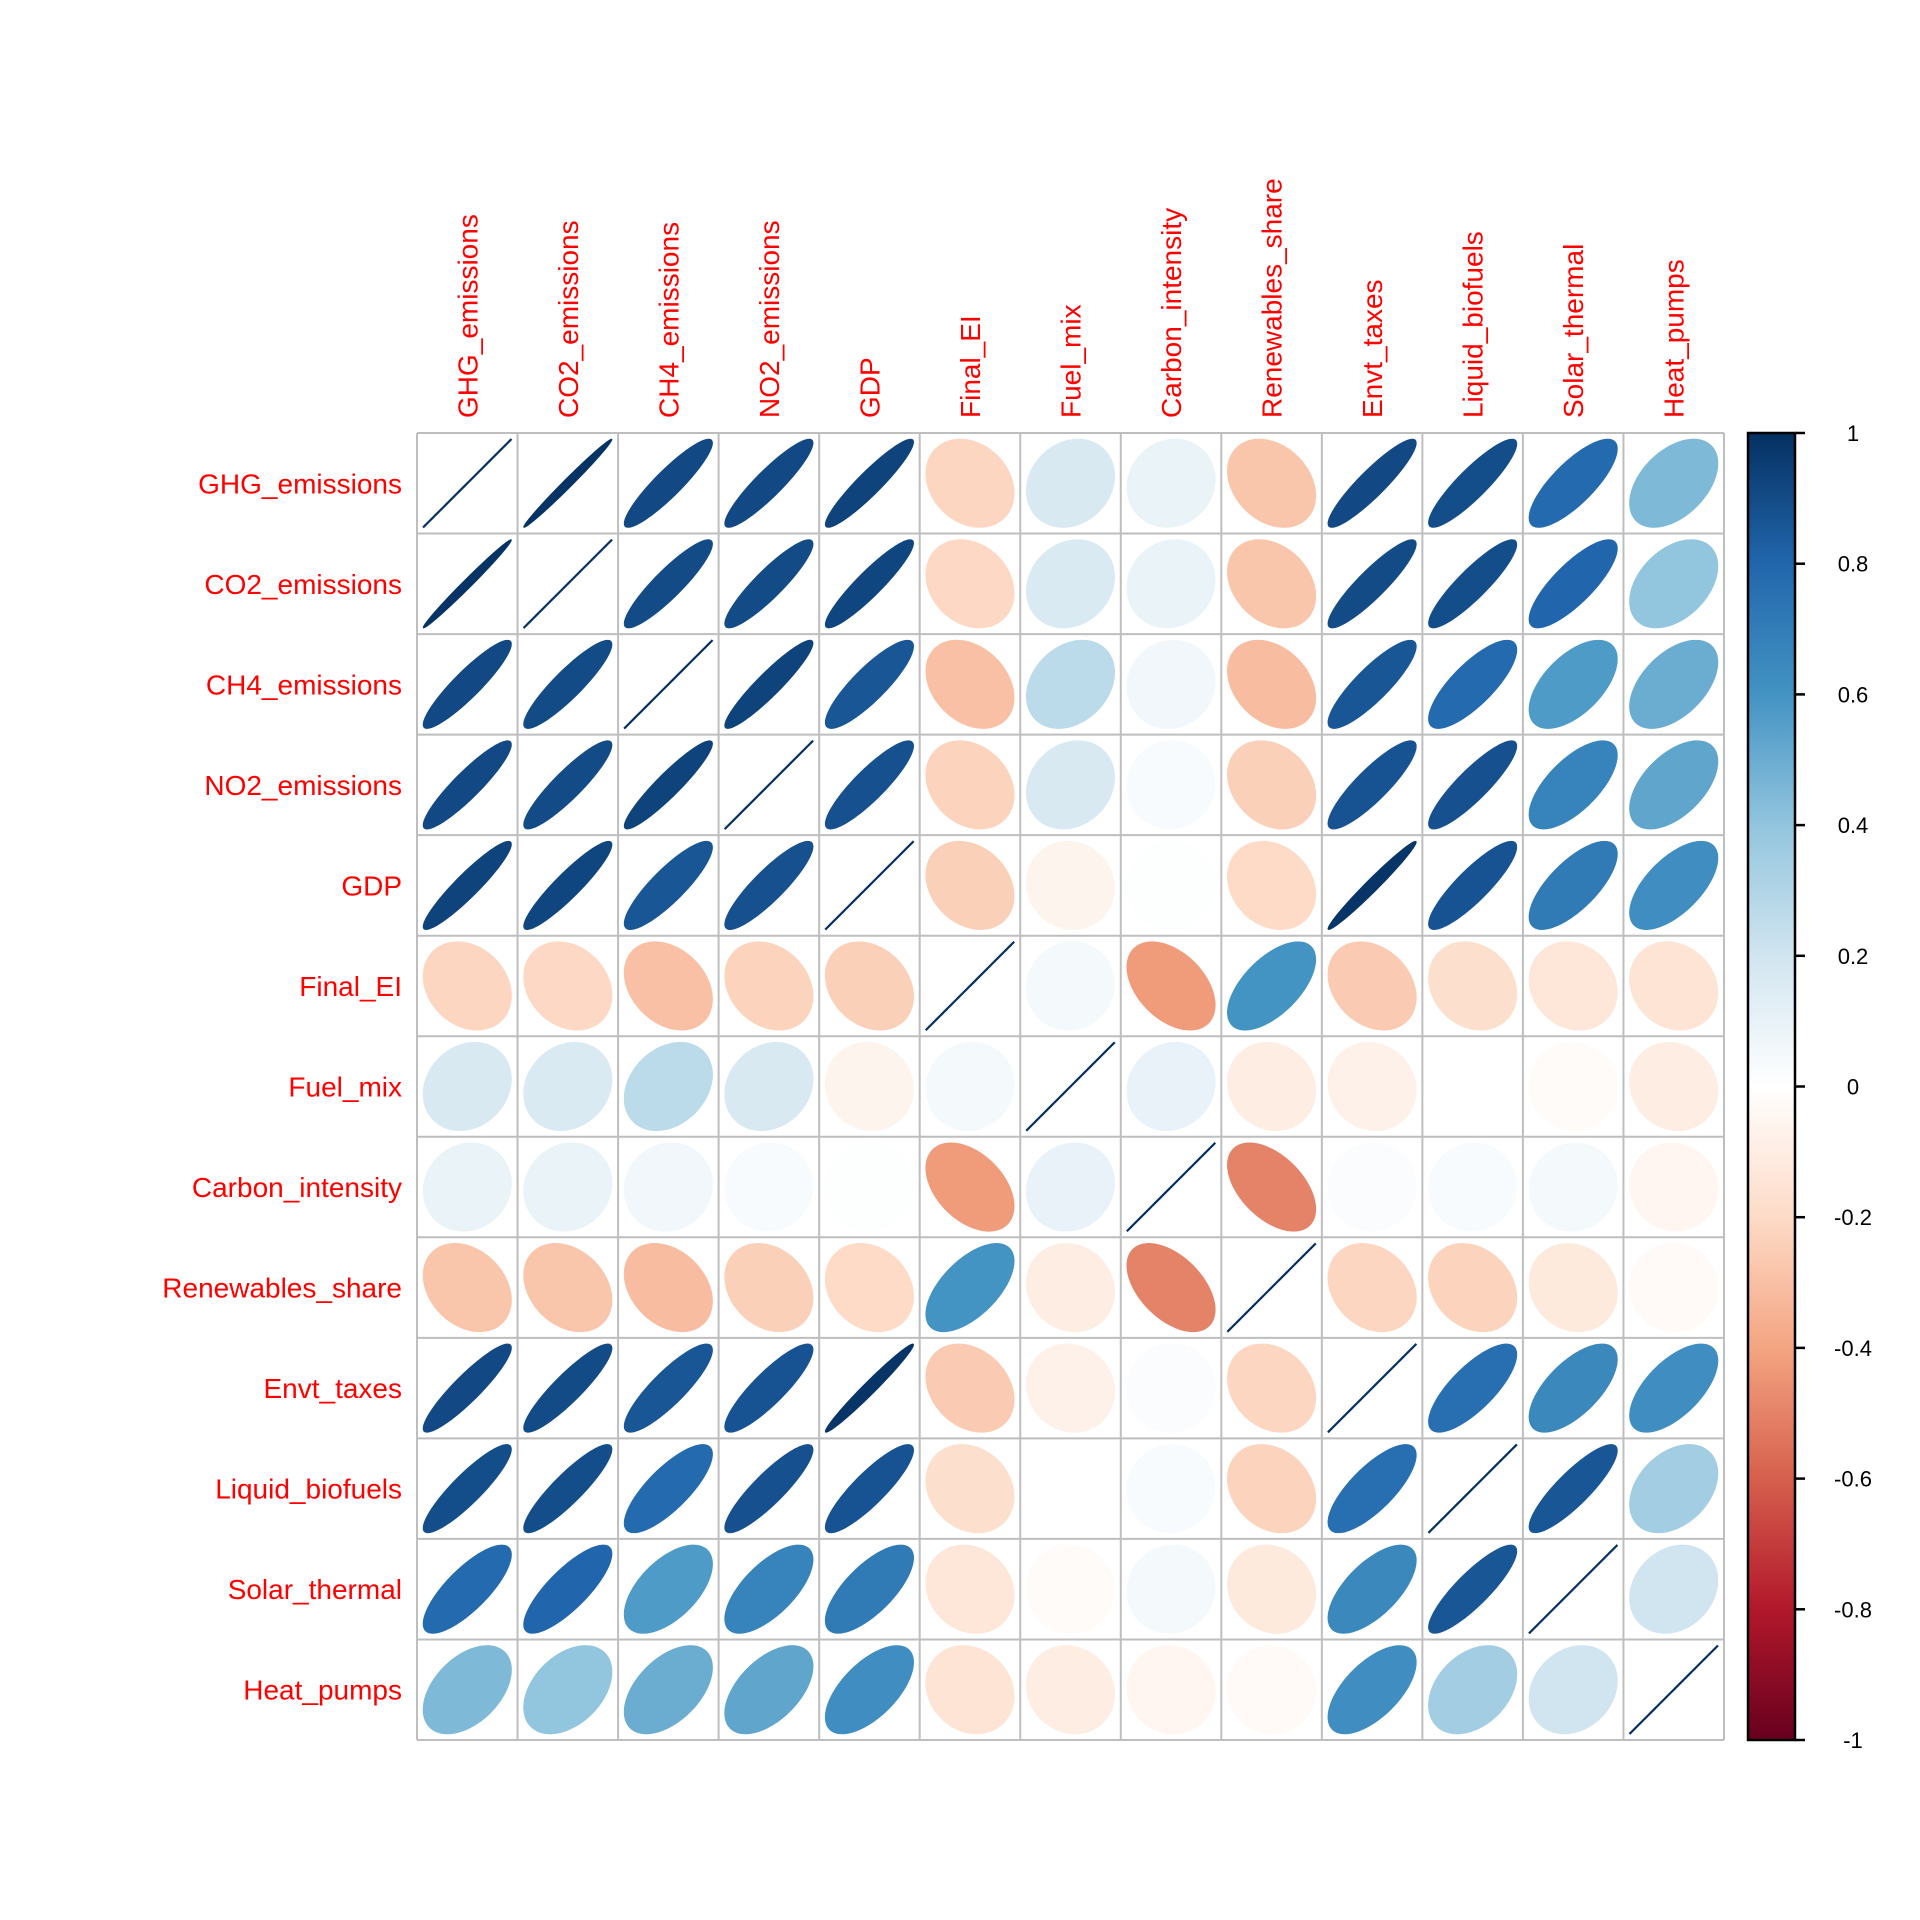  Describe the element at coordinates (769, 986) in the screenshot. I see `corr-ellipse-Final_EI-NO2_emissions` at that location.